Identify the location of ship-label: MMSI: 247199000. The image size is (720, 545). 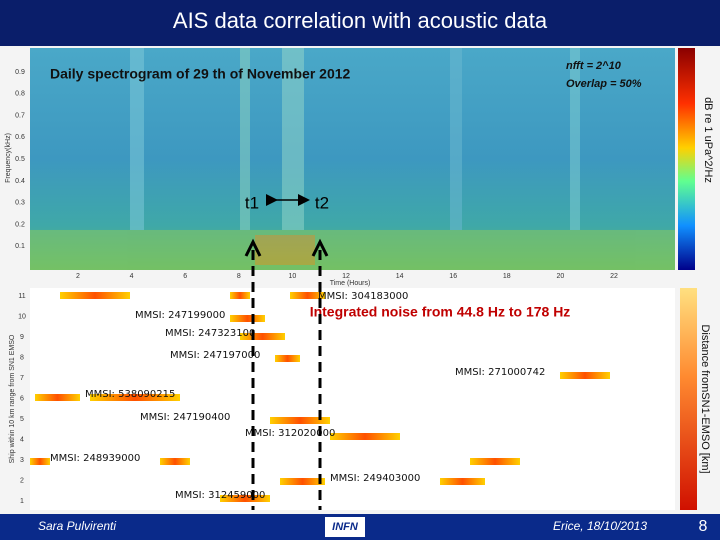
(180, 315).